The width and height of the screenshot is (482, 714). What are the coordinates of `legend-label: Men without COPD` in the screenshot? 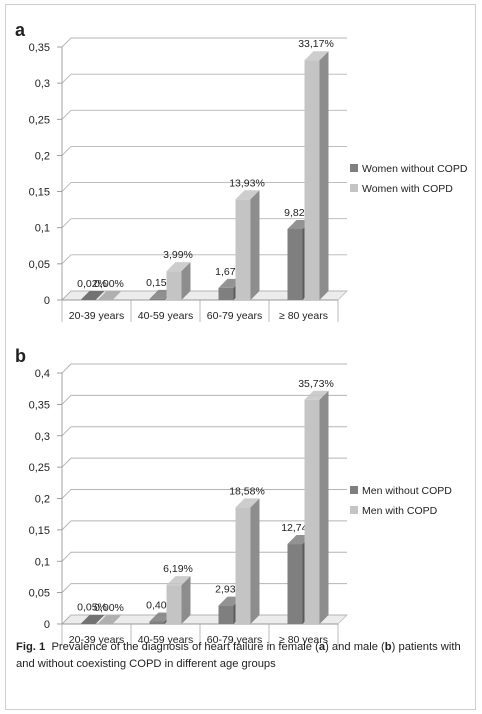 It's located at (407, 491).